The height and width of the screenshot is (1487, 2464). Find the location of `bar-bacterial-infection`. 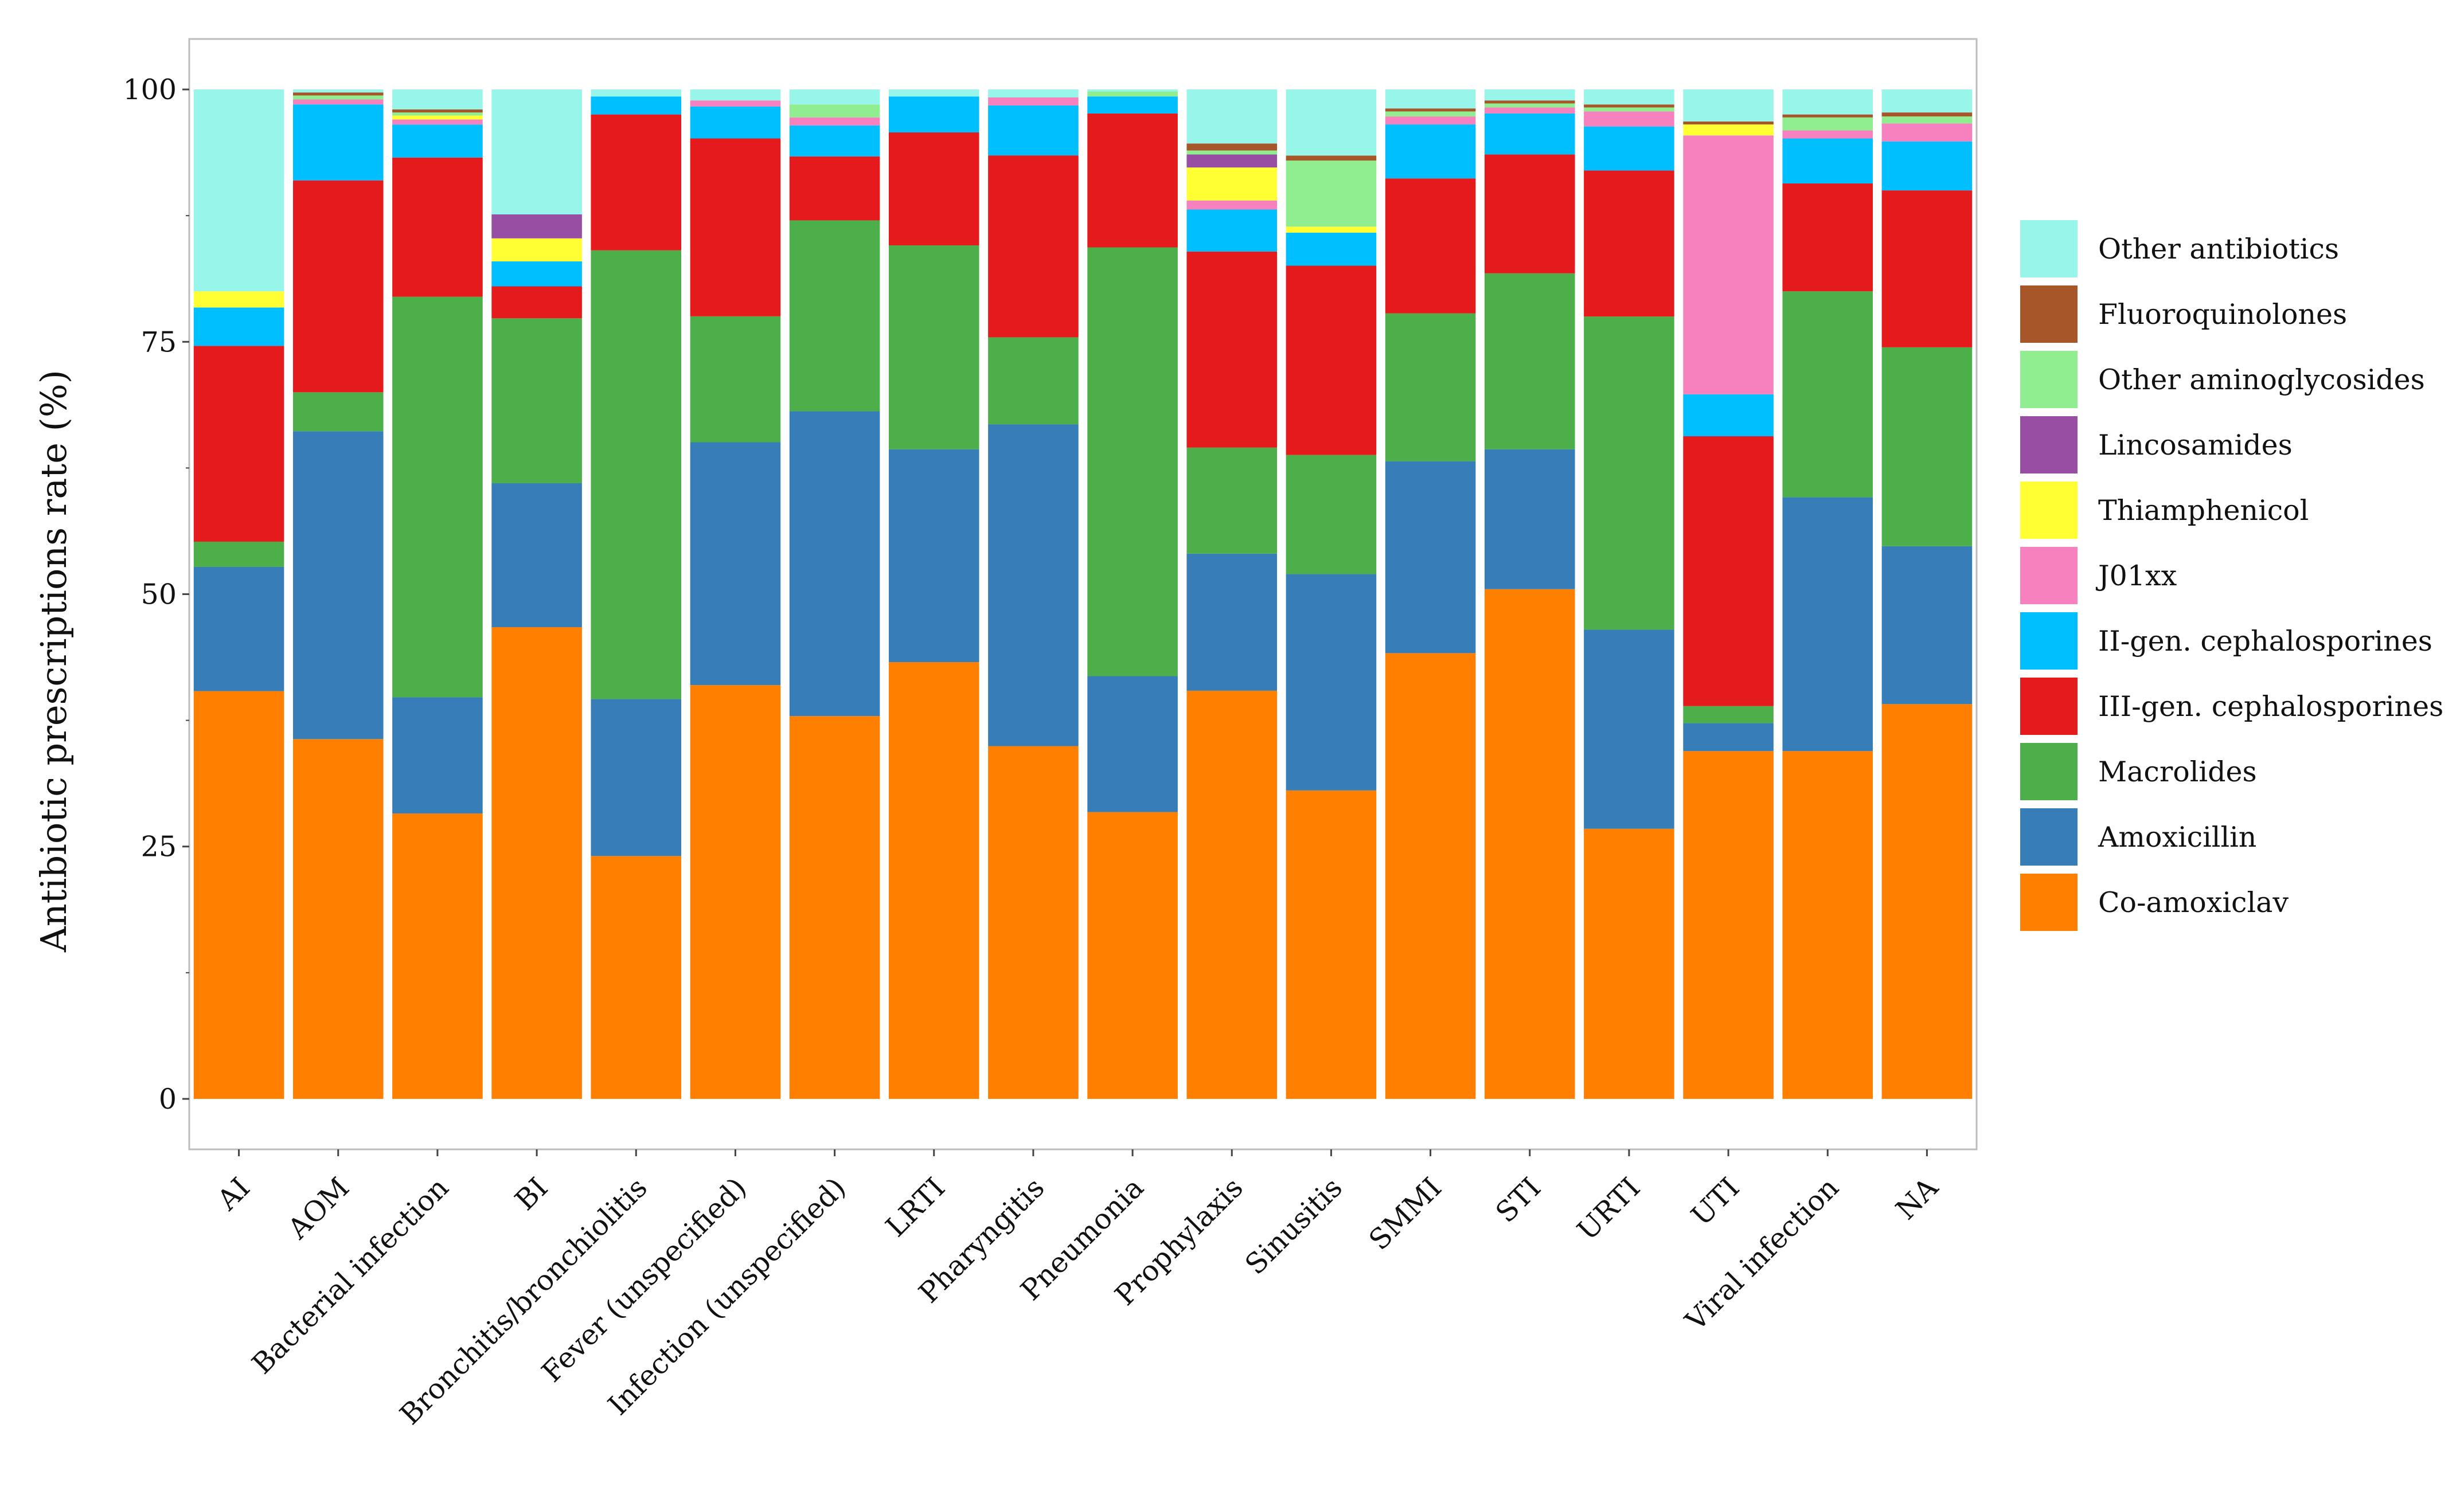

bar-bacterial-infection is located at coordinates (437, 594).